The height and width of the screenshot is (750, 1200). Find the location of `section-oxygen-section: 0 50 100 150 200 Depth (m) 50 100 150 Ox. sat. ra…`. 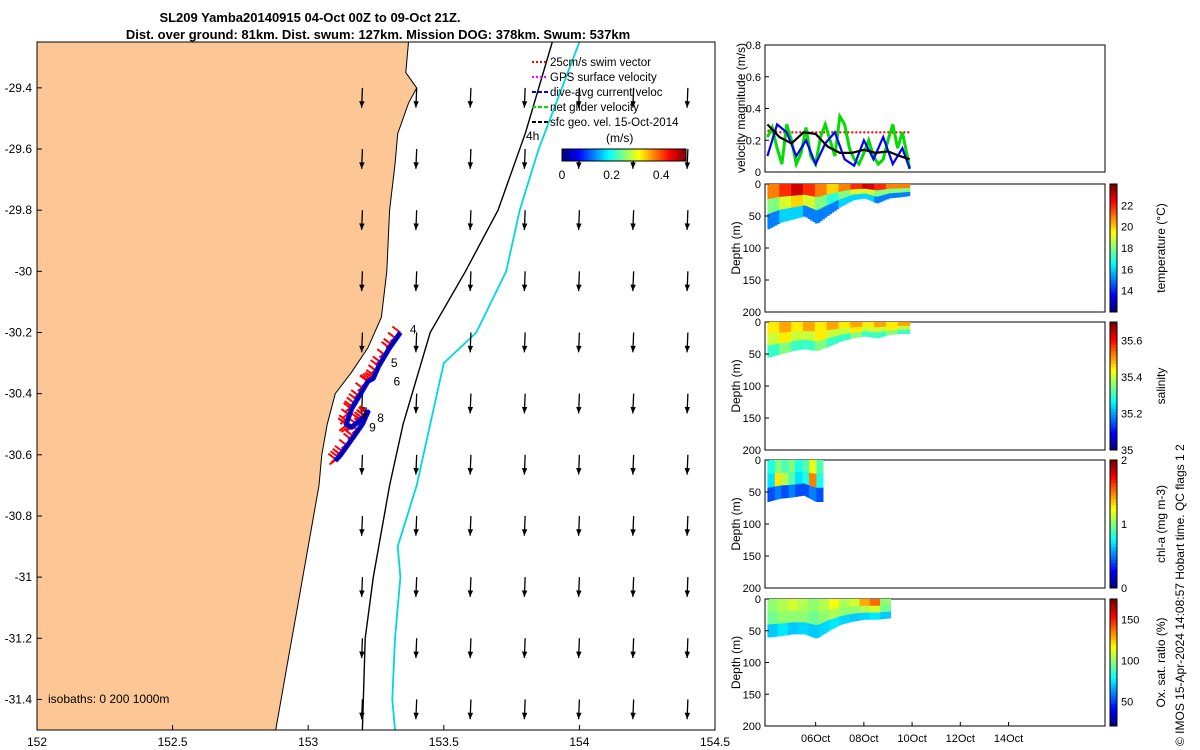

section-oxygen-section: 0 50 100 150 200 Depth (m) 50 100 150 Ox. sat. ra… is located at coordinates (948, 663).